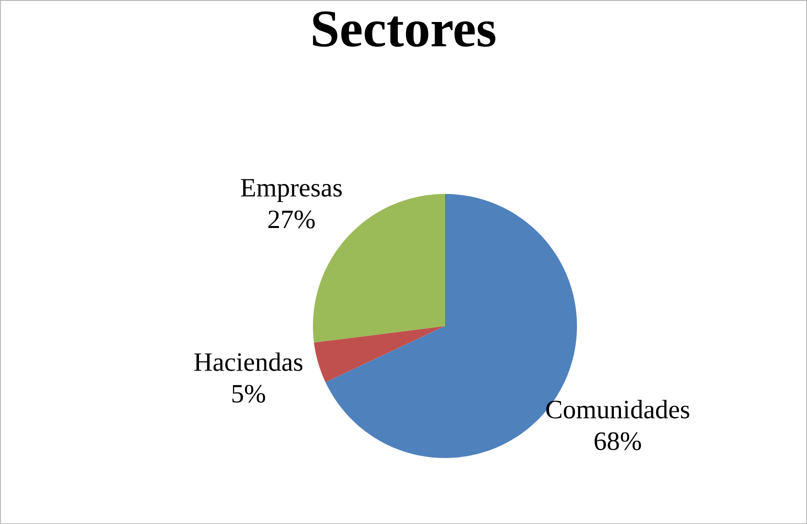 The image size is (807, 524). What do you see at coordinates (618, 409) in the screenshot?
I see `slice-label: Comunidades` at bounding box center [618, 409].